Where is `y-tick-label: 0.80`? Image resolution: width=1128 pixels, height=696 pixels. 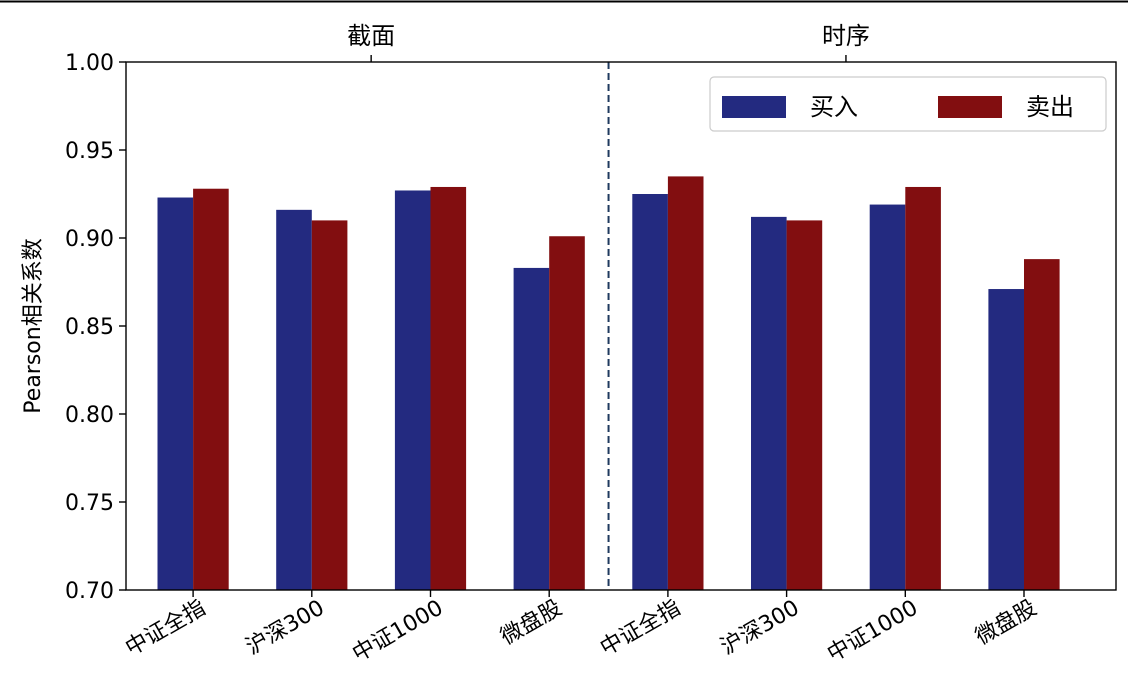 y-tick-label: 0.80 is located at coordinates (89, 415).